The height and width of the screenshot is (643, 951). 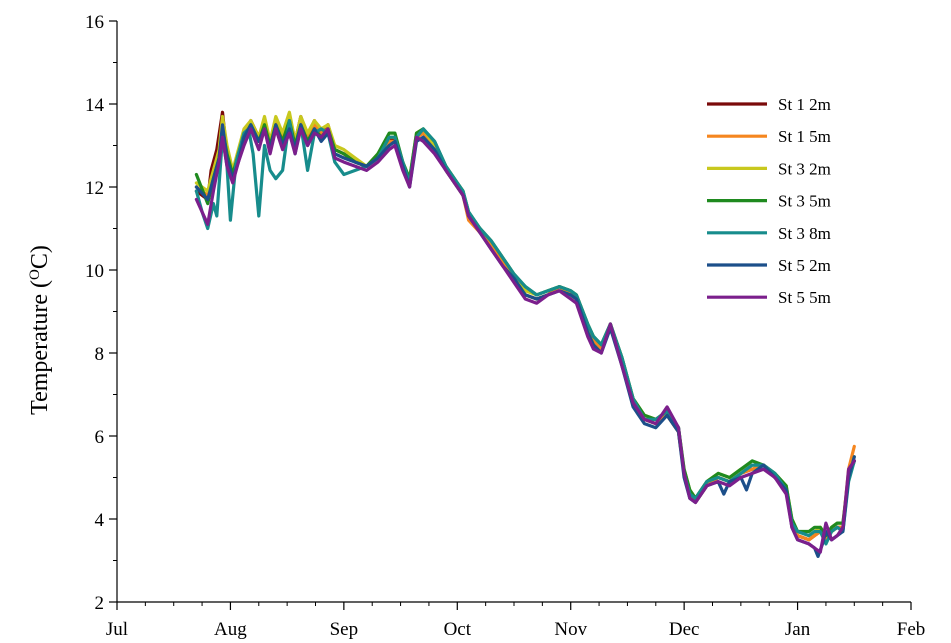 What do you see at coordinates (230, 629) in the screenshot?
I see `x-tick-label: Aug` at bounding box center [230, 629].